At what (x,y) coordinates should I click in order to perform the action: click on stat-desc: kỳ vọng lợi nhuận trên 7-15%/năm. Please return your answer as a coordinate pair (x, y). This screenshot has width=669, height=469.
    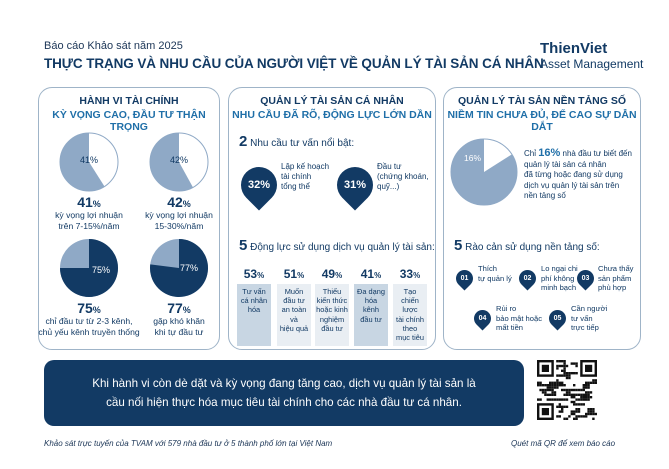
    Looking at the image, I should click on (89, 220).